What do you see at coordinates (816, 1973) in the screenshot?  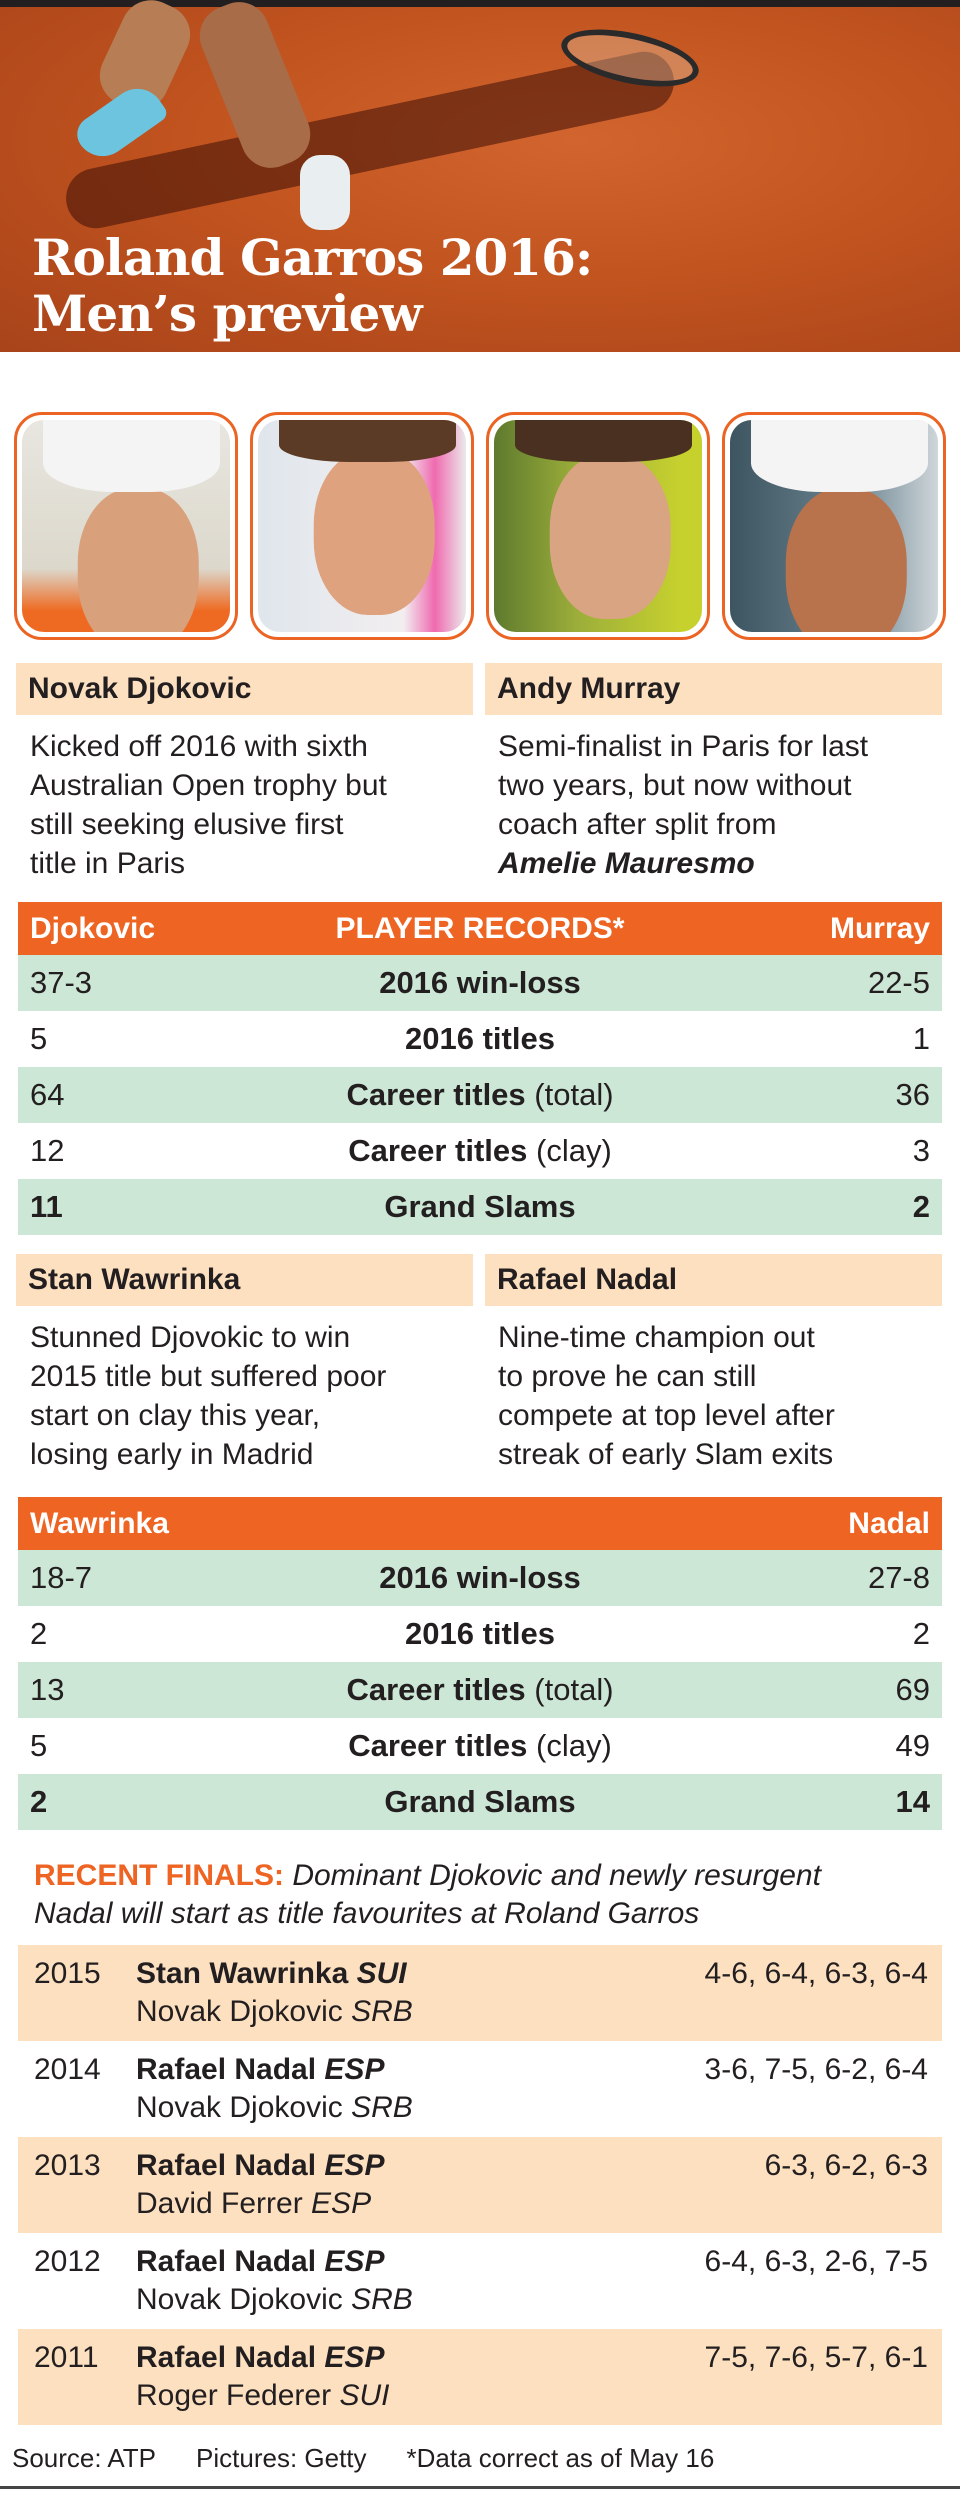 I see `final-score: 4-6, 6-4, 6-3, 6-4` at bounding box center [816, 1973].